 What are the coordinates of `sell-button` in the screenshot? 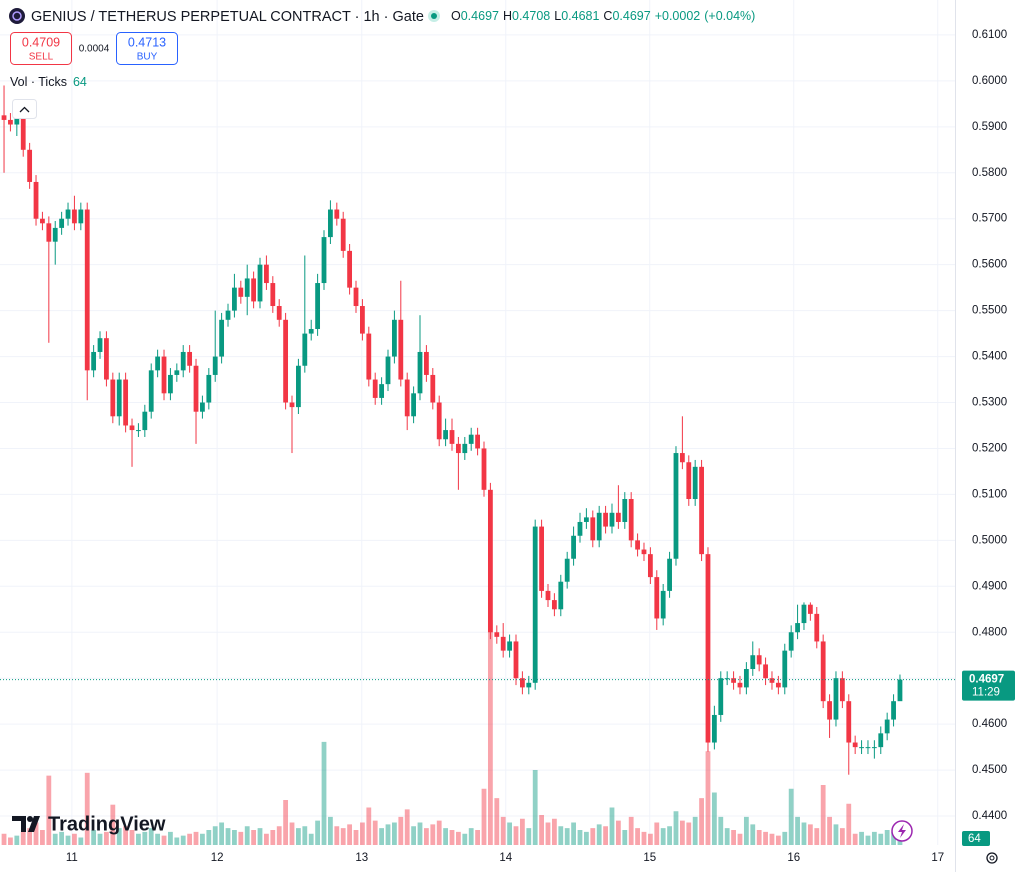 It's located at (41, 48).